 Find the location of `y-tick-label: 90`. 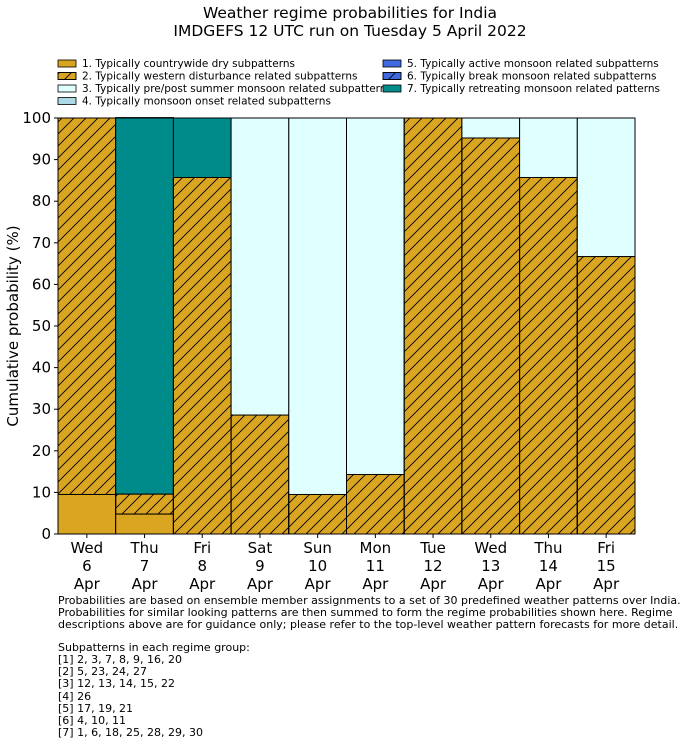

y-tick-label: 90 is located at coordinates (41, 160).